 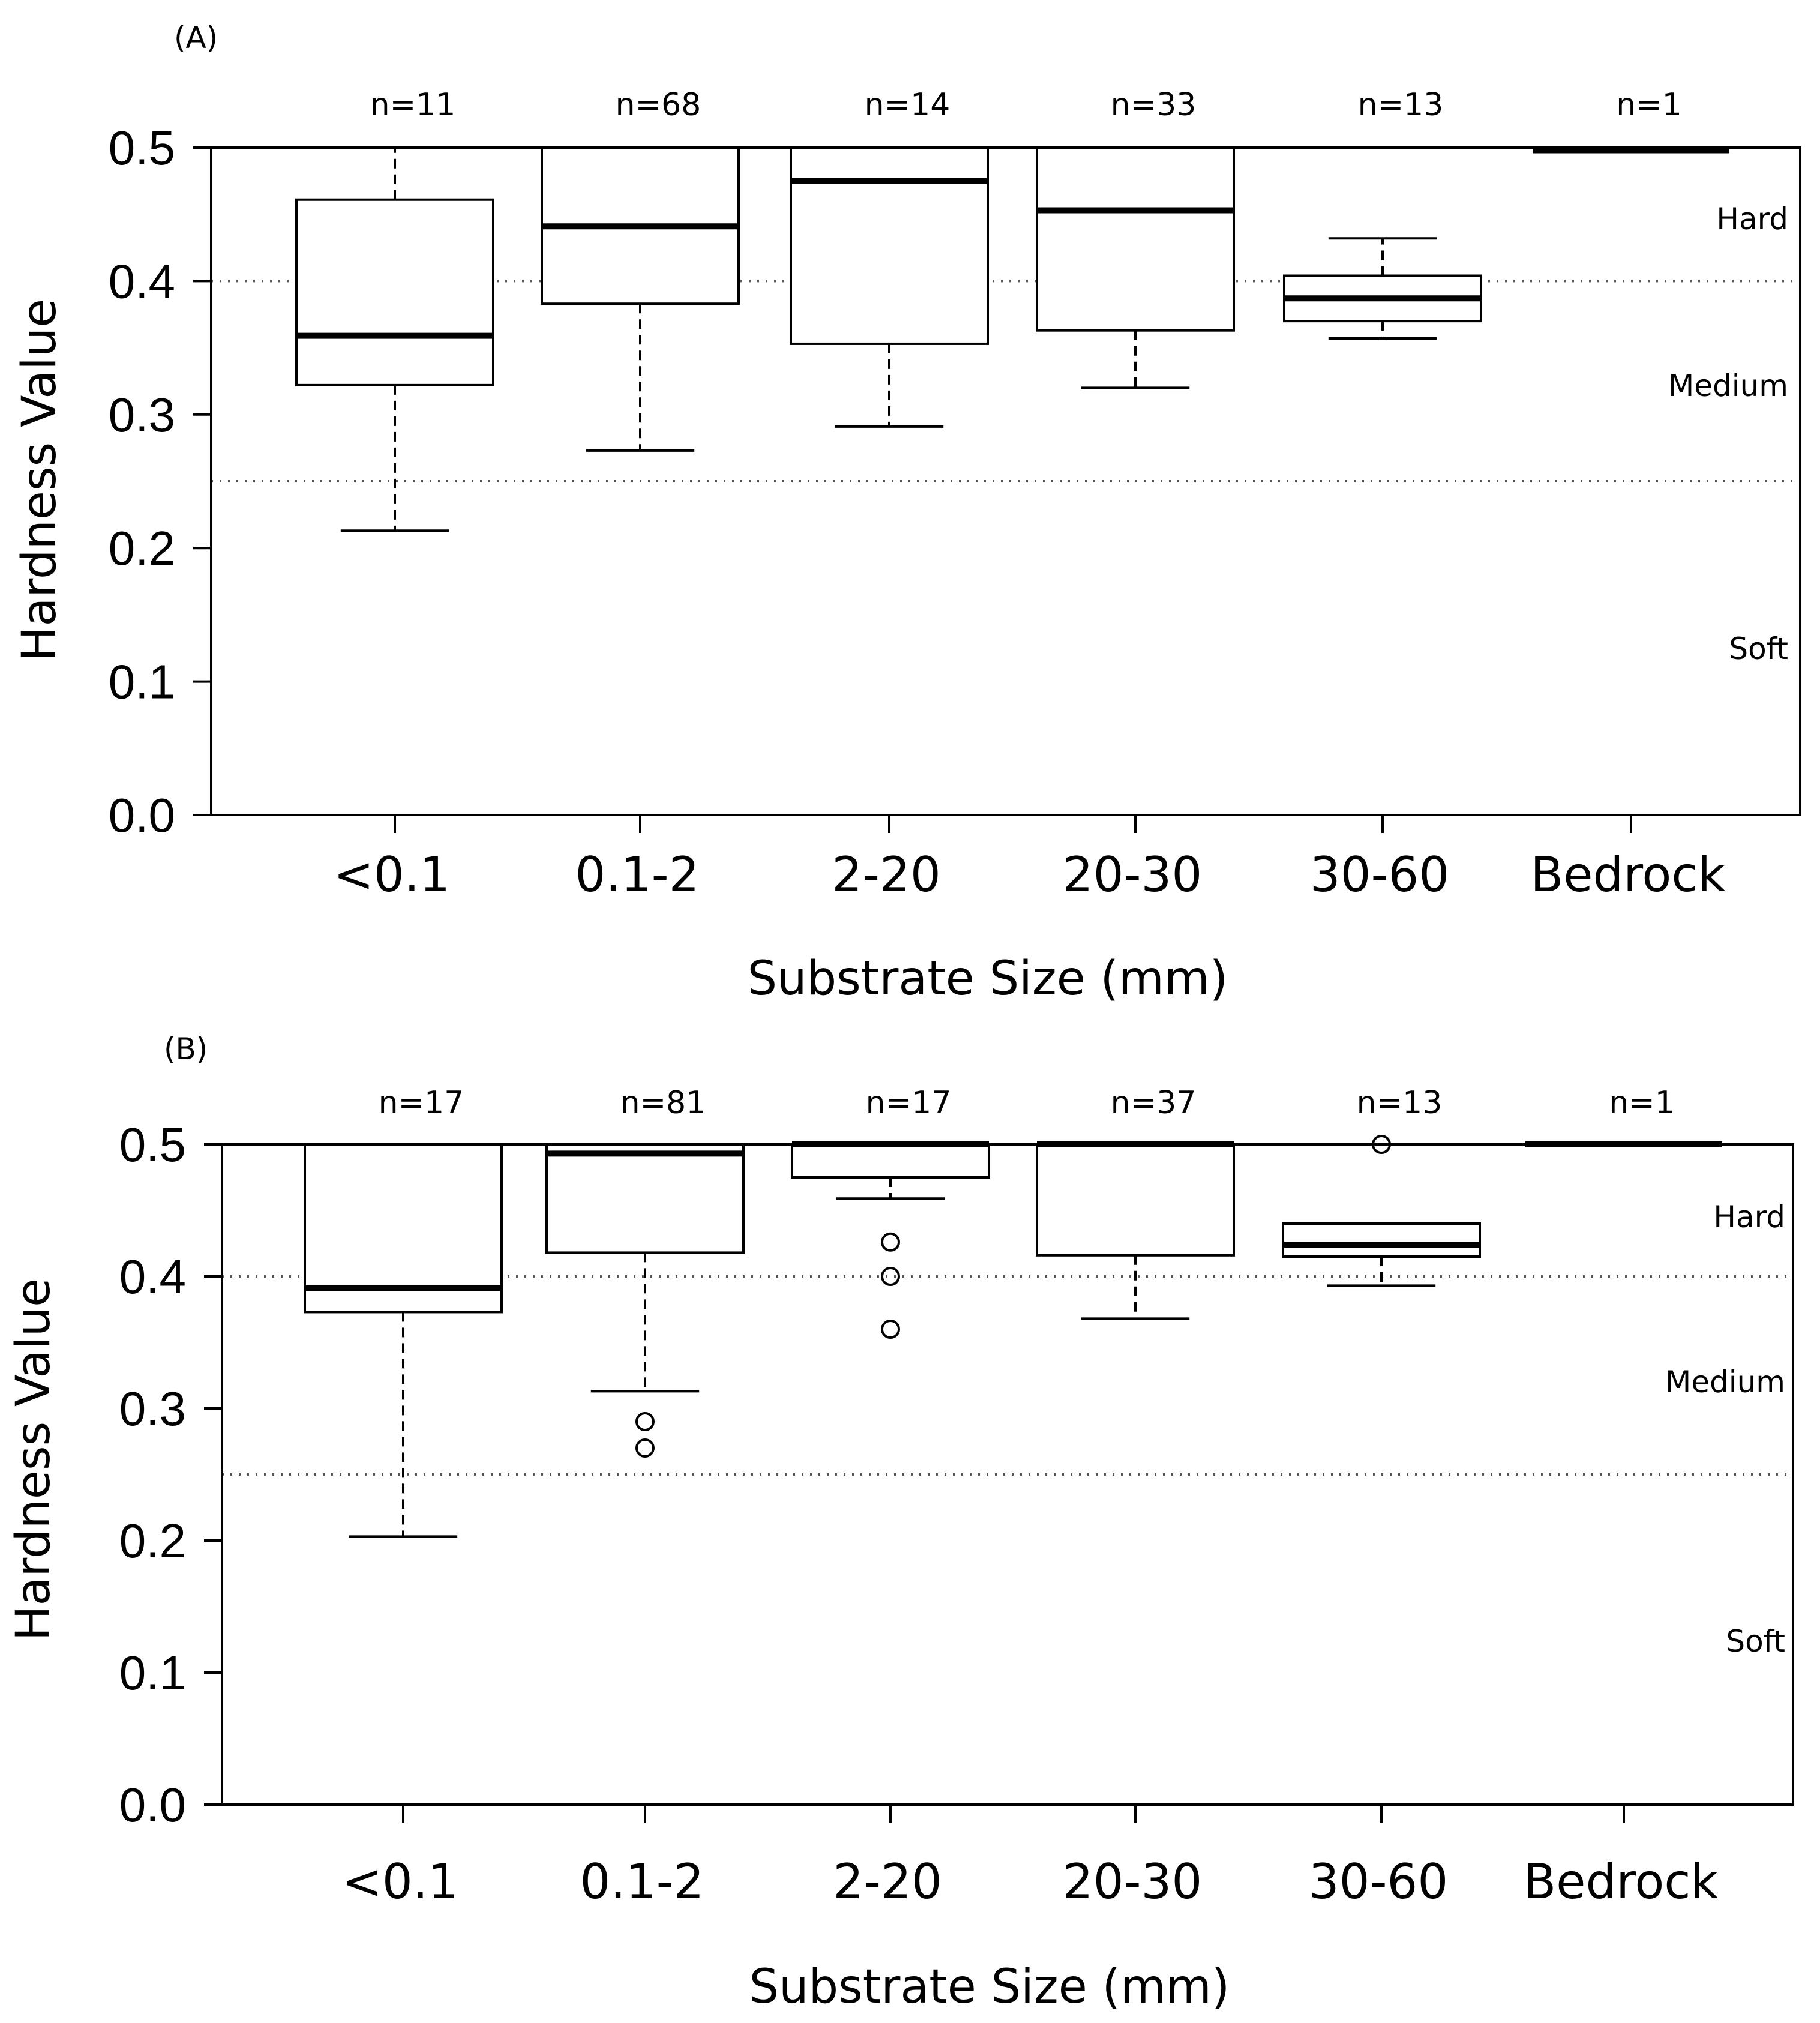 I want to click on panel-label: (A), so click(x=196, y=37).